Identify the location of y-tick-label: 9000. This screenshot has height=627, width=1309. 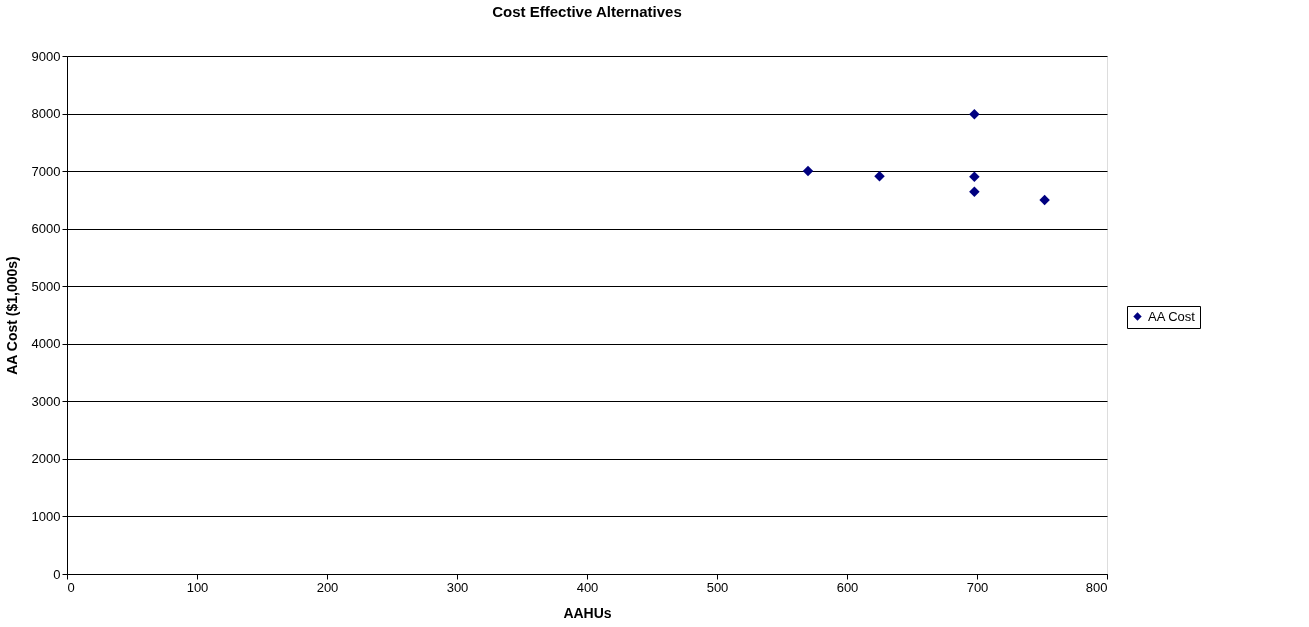
(46, 56).